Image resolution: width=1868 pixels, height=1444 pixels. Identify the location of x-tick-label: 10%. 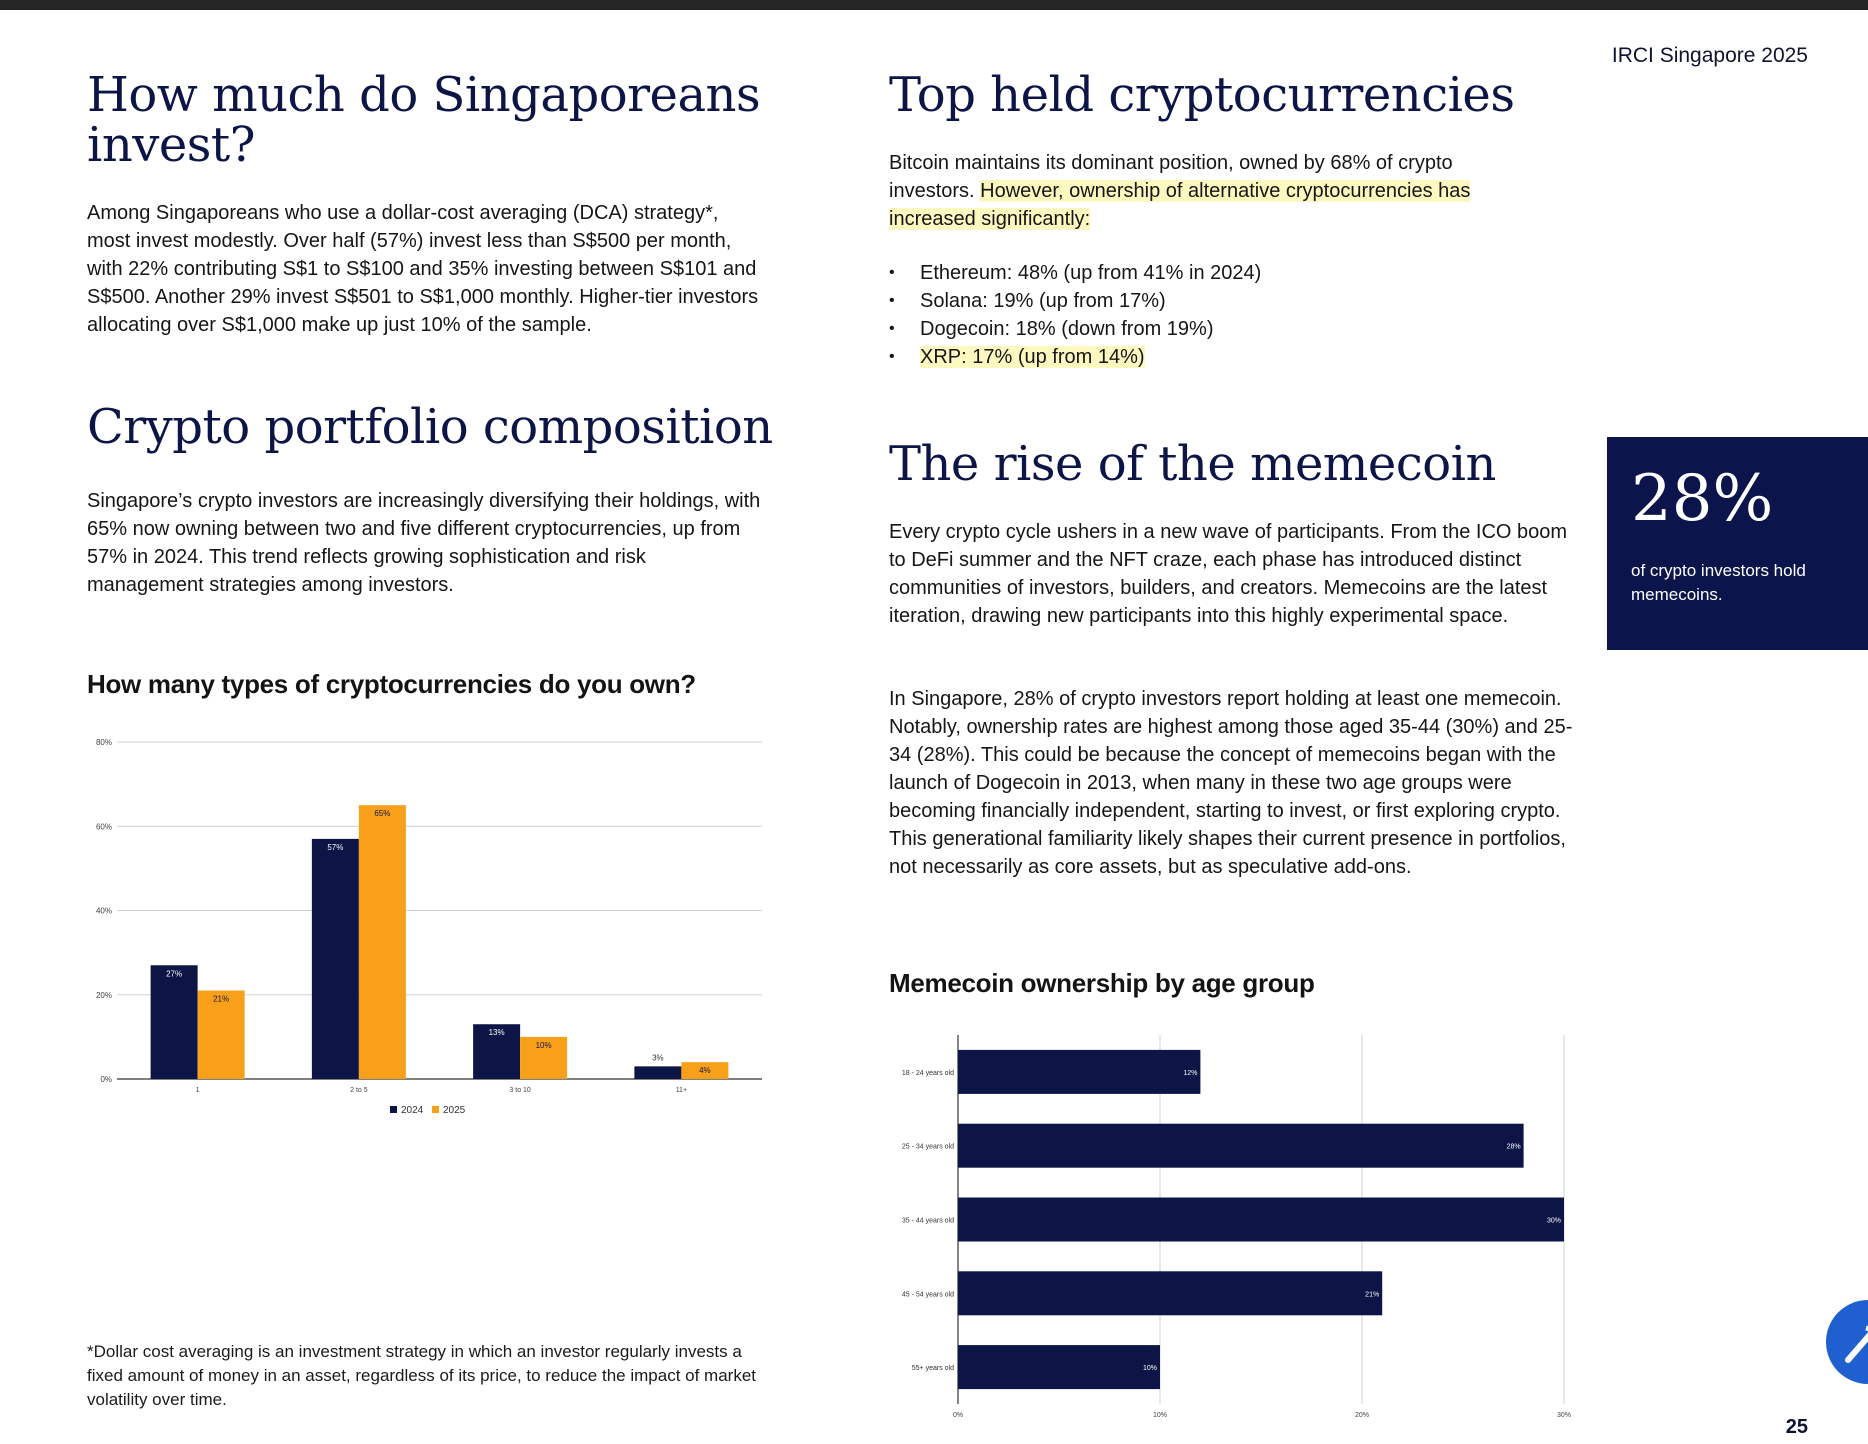
(1160, 1415).